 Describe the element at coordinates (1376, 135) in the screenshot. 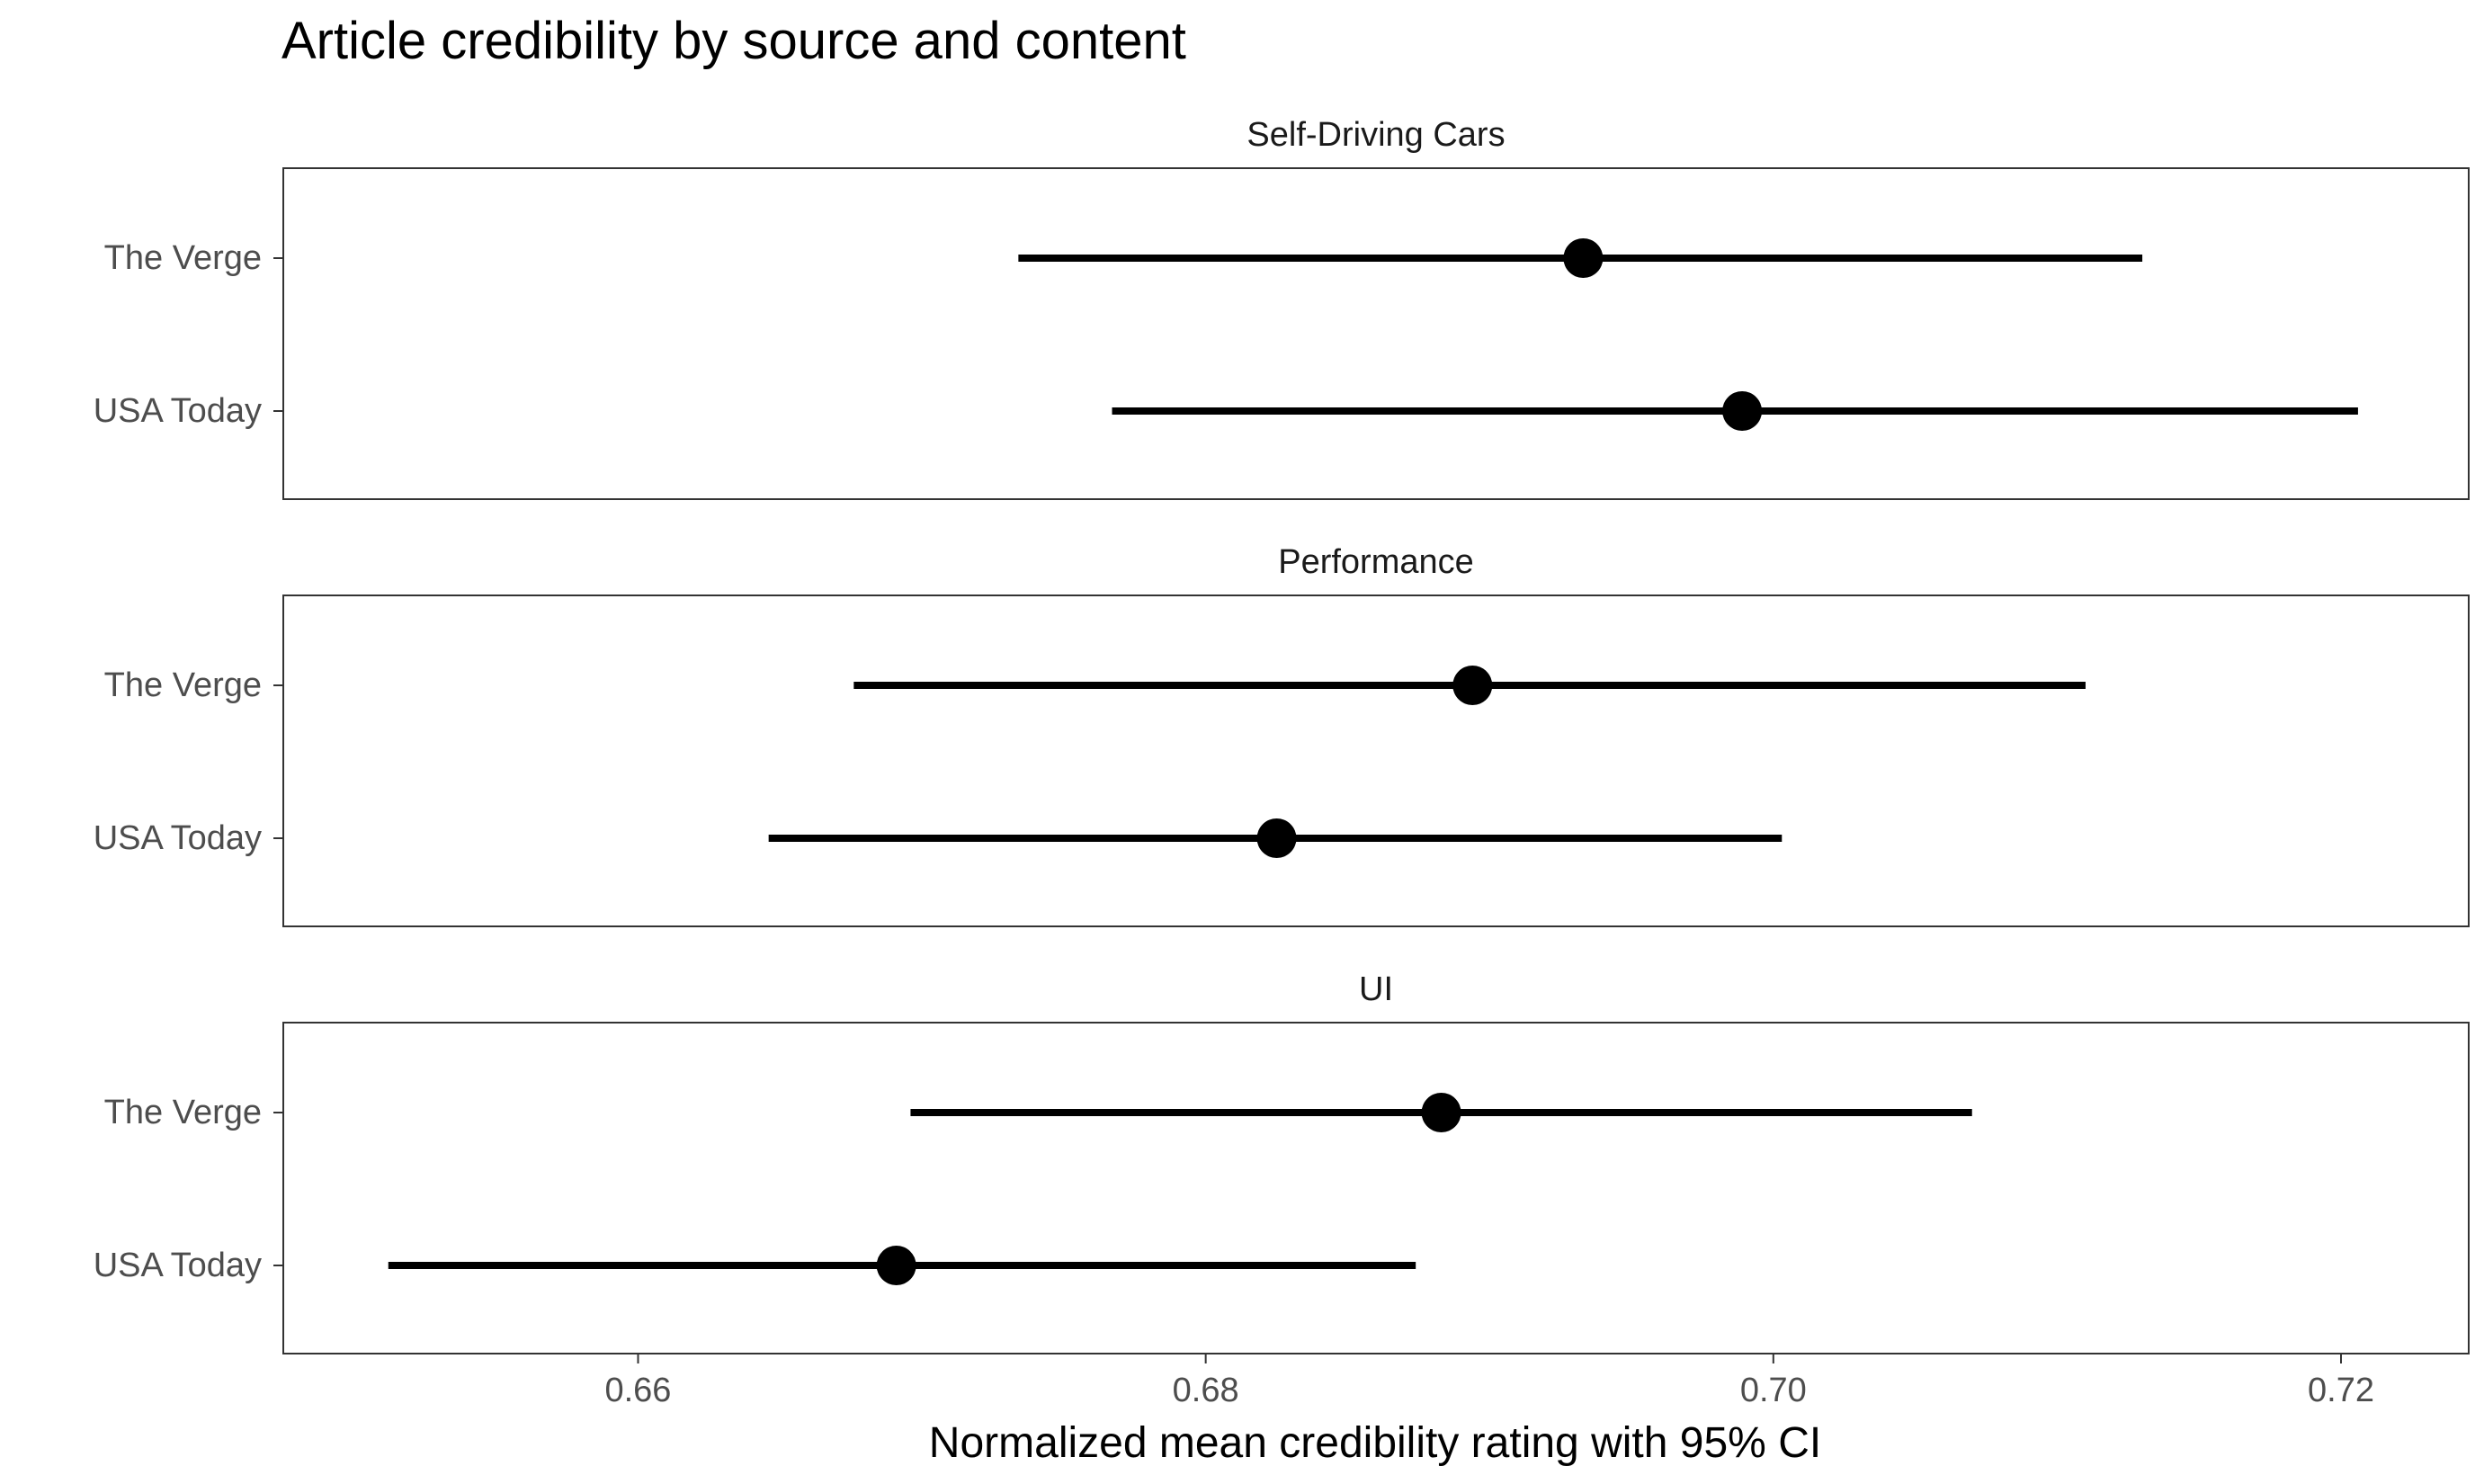

I see `facet-strip-label: Self-Driving Cars` at that location.